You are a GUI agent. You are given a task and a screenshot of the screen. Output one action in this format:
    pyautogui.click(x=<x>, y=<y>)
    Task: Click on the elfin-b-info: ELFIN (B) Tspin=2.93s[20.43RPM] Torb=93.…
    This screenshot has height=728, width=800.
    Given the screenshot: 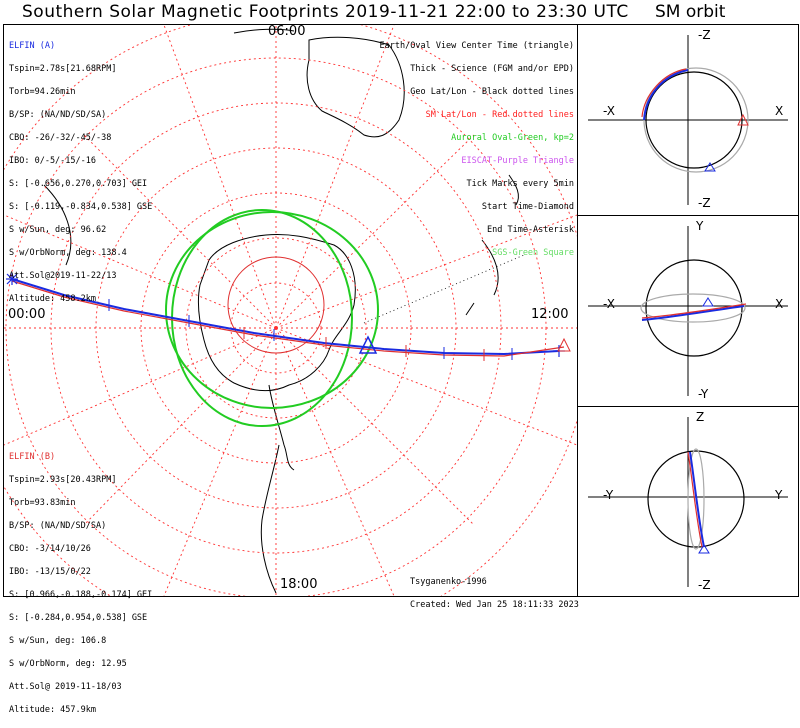 What is the action you would take?
    pyautogui.click(x=80, y=584)
    